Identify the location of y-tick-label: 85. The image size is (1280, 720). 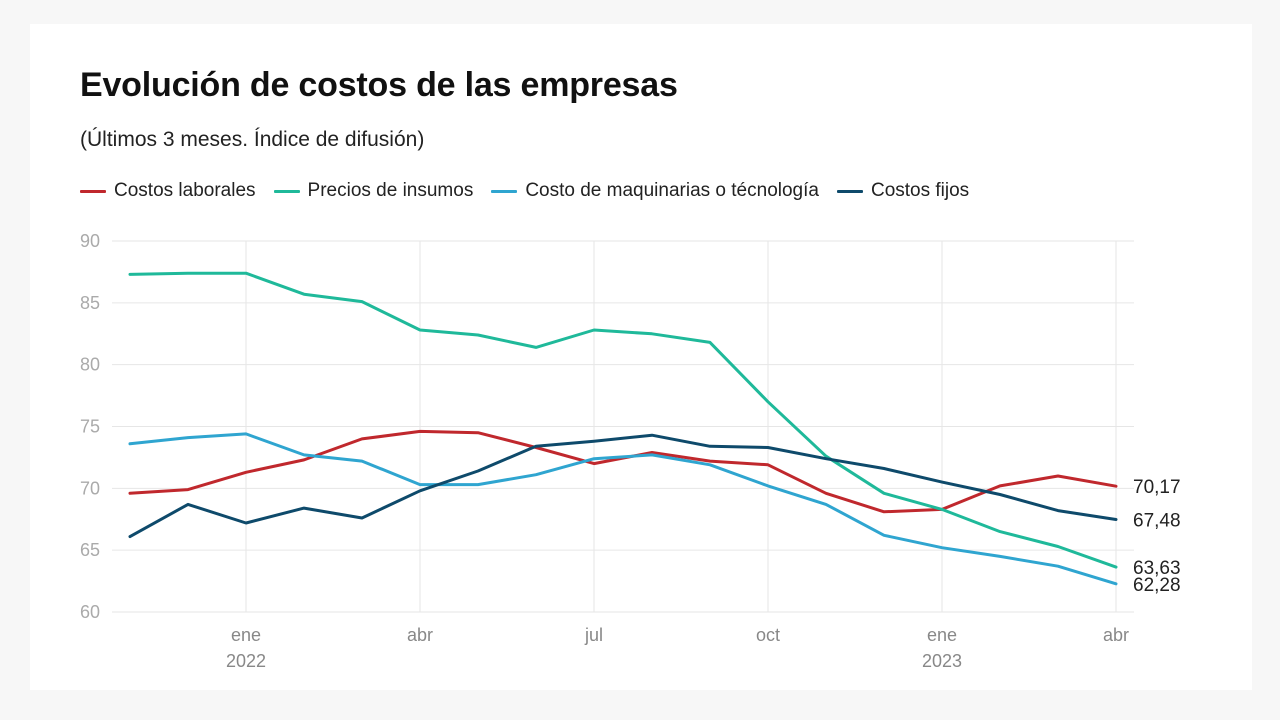
(90, 303).